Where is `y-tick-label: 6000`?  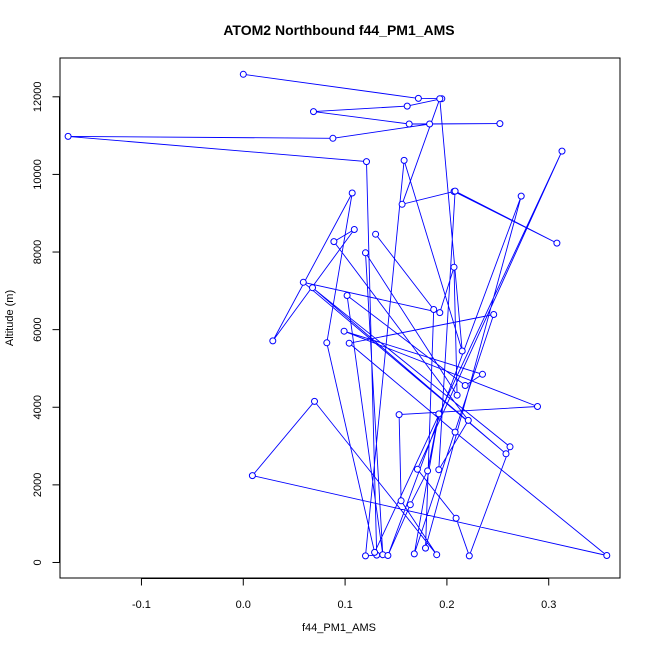 y-tick-label: 6000 is located at coordinates (38, 329).